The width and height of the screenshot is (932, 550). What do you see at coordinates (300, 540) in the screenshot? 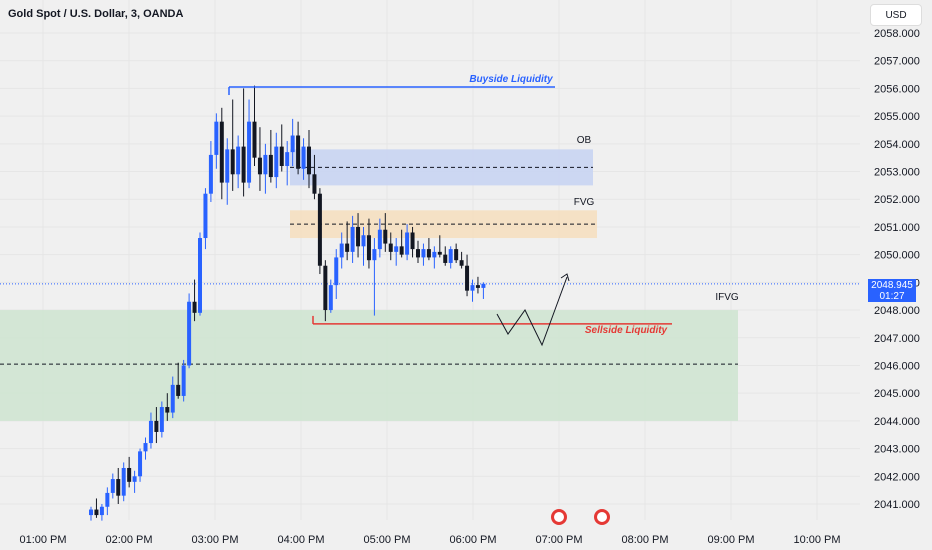
I see `time-tick-label: 04:00 PM` at bounding box center [300, 540].